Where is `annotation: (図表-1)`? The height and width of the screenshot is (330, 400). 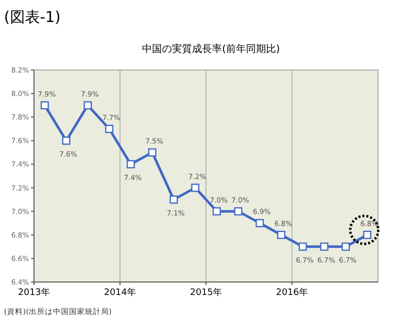 annotation: (図表-1) is located at coordinates (32, 17).